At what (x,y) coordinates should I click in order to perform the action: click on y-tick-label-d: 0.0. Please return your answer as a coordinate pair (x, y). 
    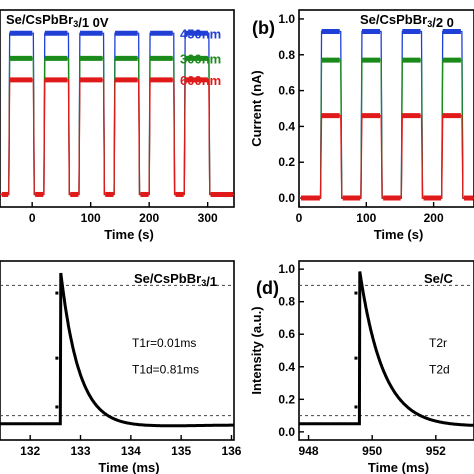
    Looking at the image, I should click on (286, 432).